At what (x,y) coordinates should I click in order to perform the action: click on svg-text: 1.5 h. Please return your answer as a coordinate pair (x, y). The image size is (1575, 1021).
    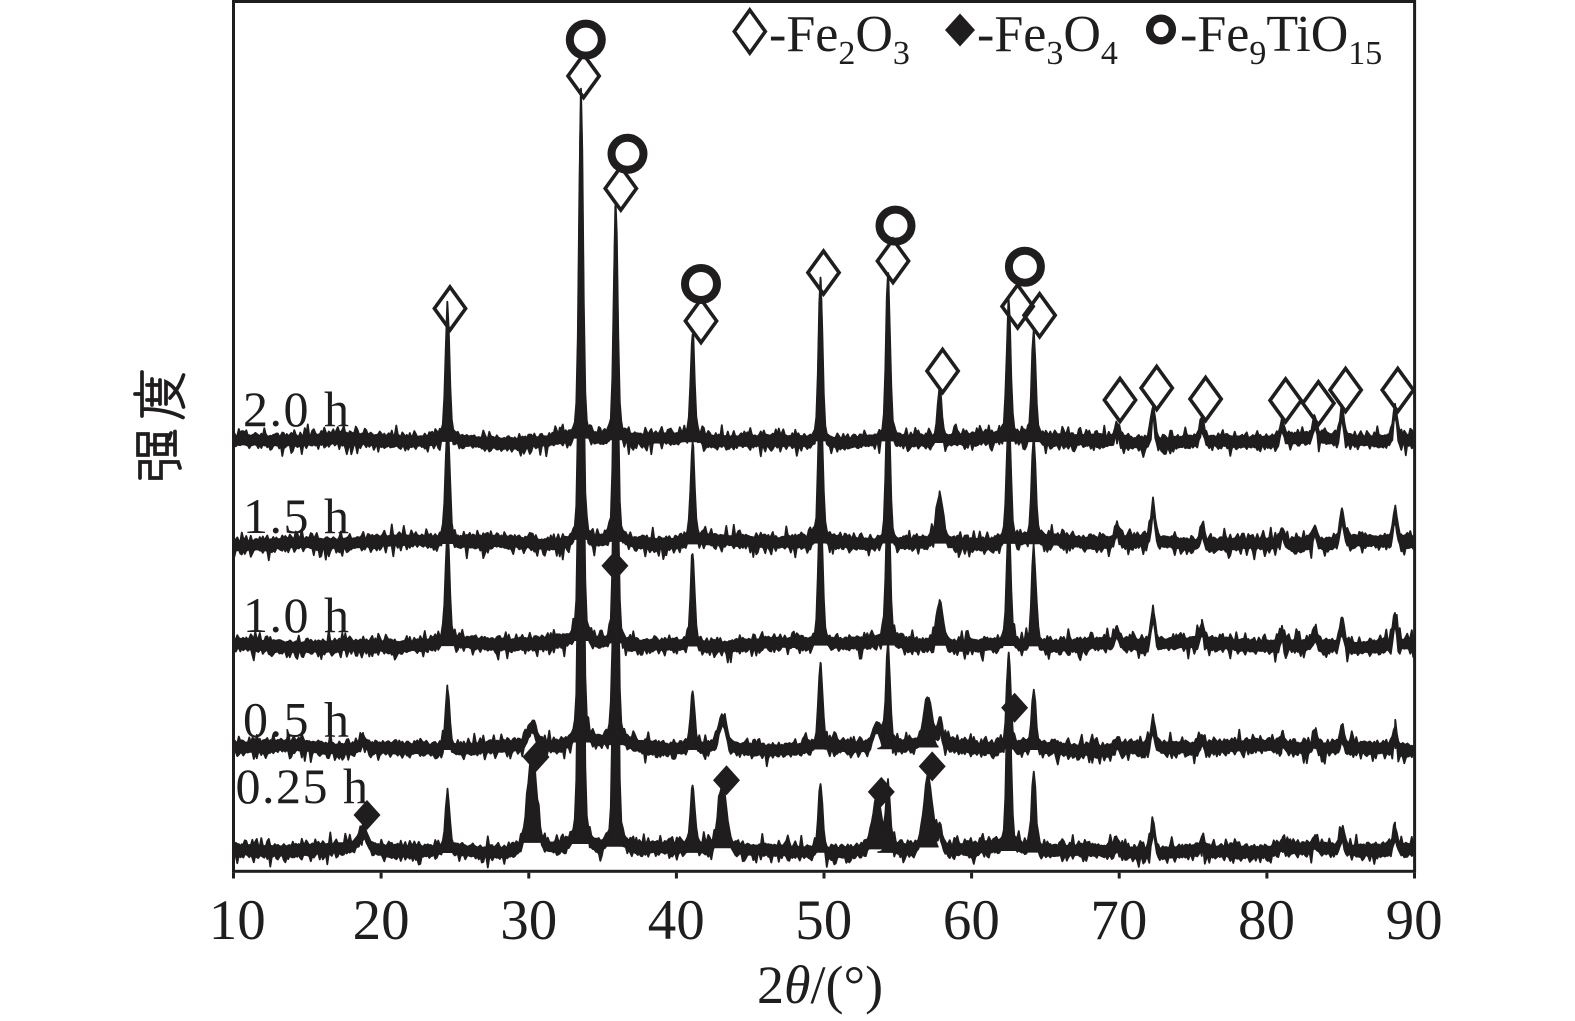
    Looking at the image, I should click on (297, 516).